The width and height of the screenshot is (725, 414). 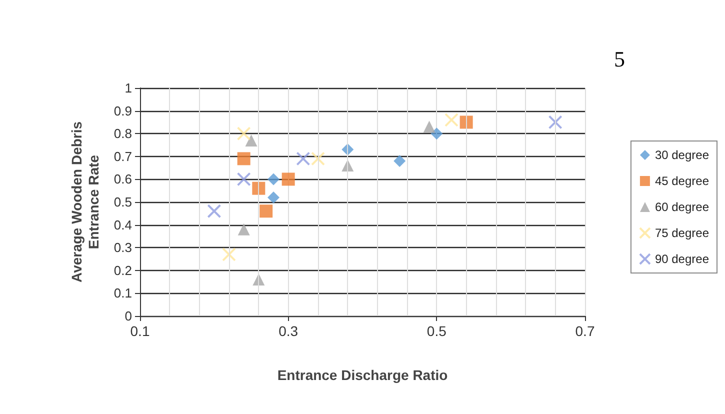 What do you see at coordinates (288, 331) in the screenshot?
I see `x-tick-label: 0.3` at bounding box center [288, 331].